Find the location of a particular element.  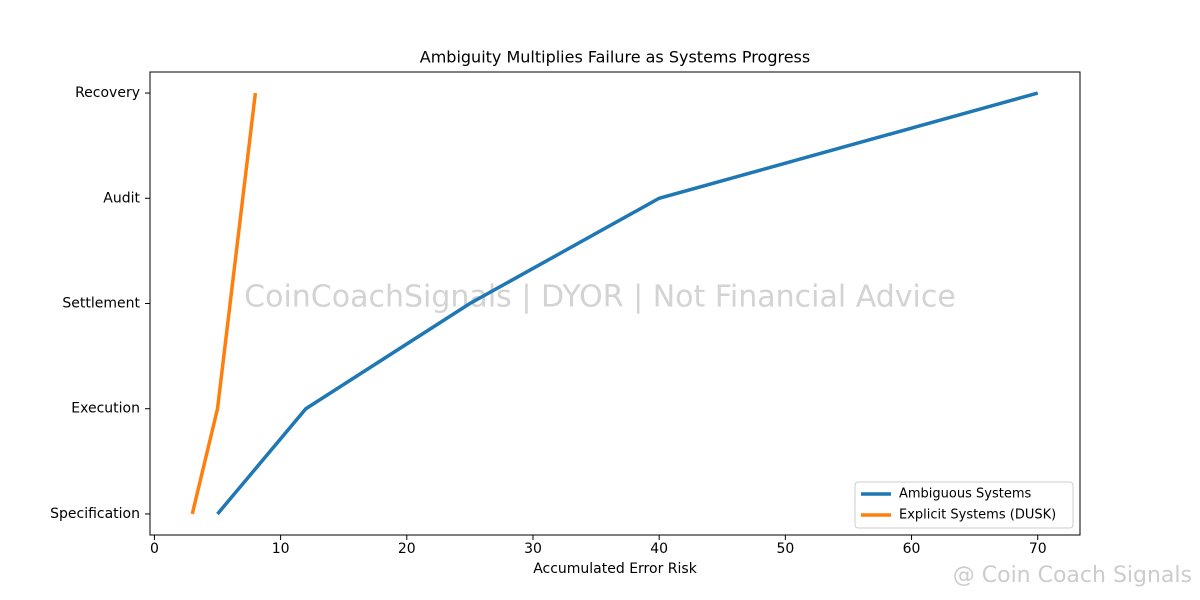

x-tick-label: 10 is located at coordinates (281, 549).